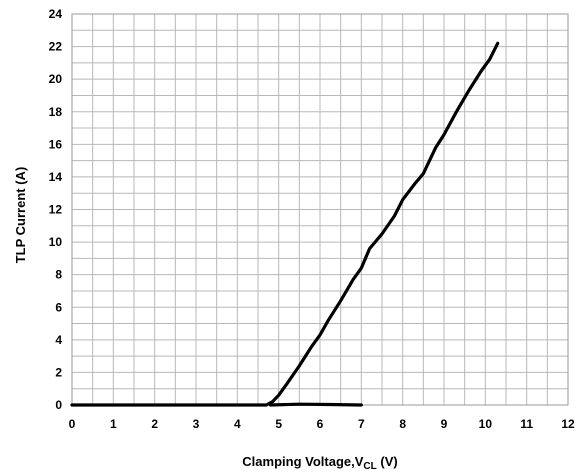 The height and width of the screenshot is (472, 585). What do you see at coordinates (56, 242) in the screenshot?
I see `y-tick-label: 10` at bounding box center [56, 242].